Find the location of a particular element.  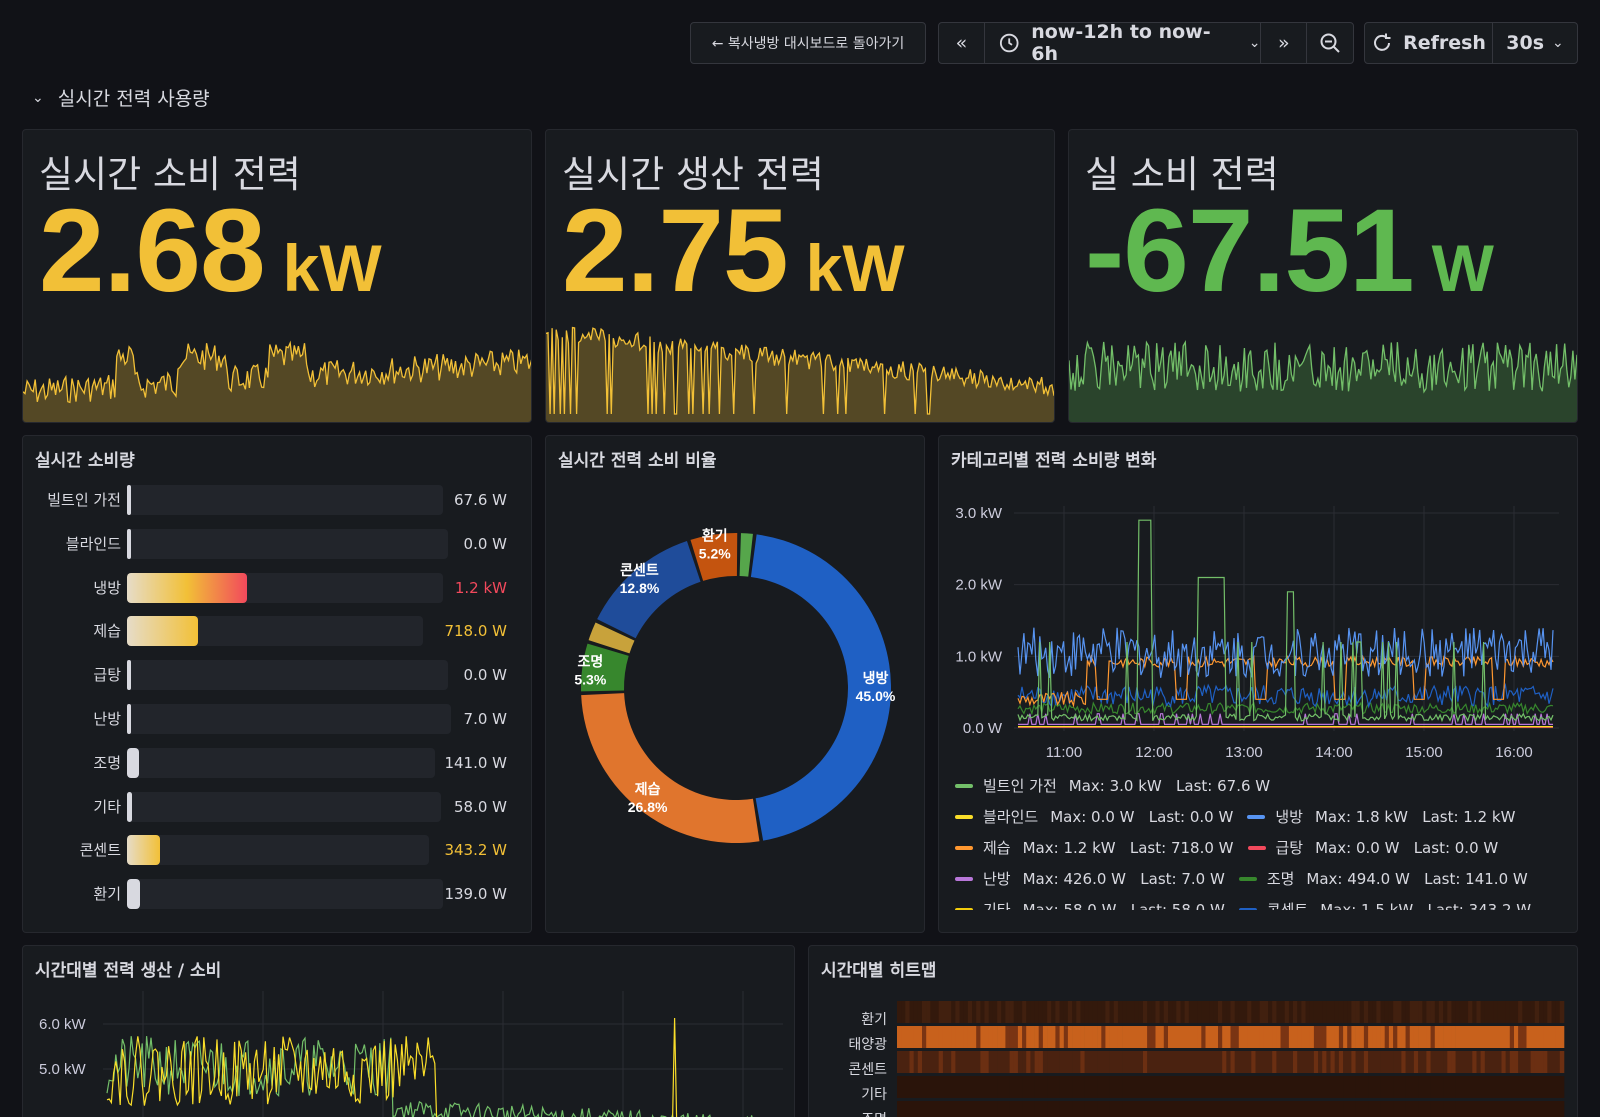

production-panel: 시간대별 전력 생산 / 소비 6.0 kW 5.0 kW is located at coordinates (408, 1031).